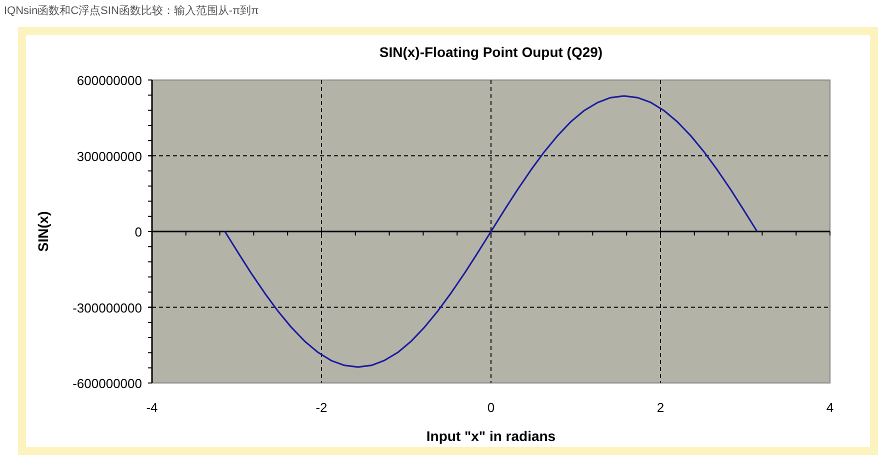 The image size is (896, 462). Describe the element at coordinates (109, 80) in the screenshot. I see `y-tick-label: 600000000` at that location.